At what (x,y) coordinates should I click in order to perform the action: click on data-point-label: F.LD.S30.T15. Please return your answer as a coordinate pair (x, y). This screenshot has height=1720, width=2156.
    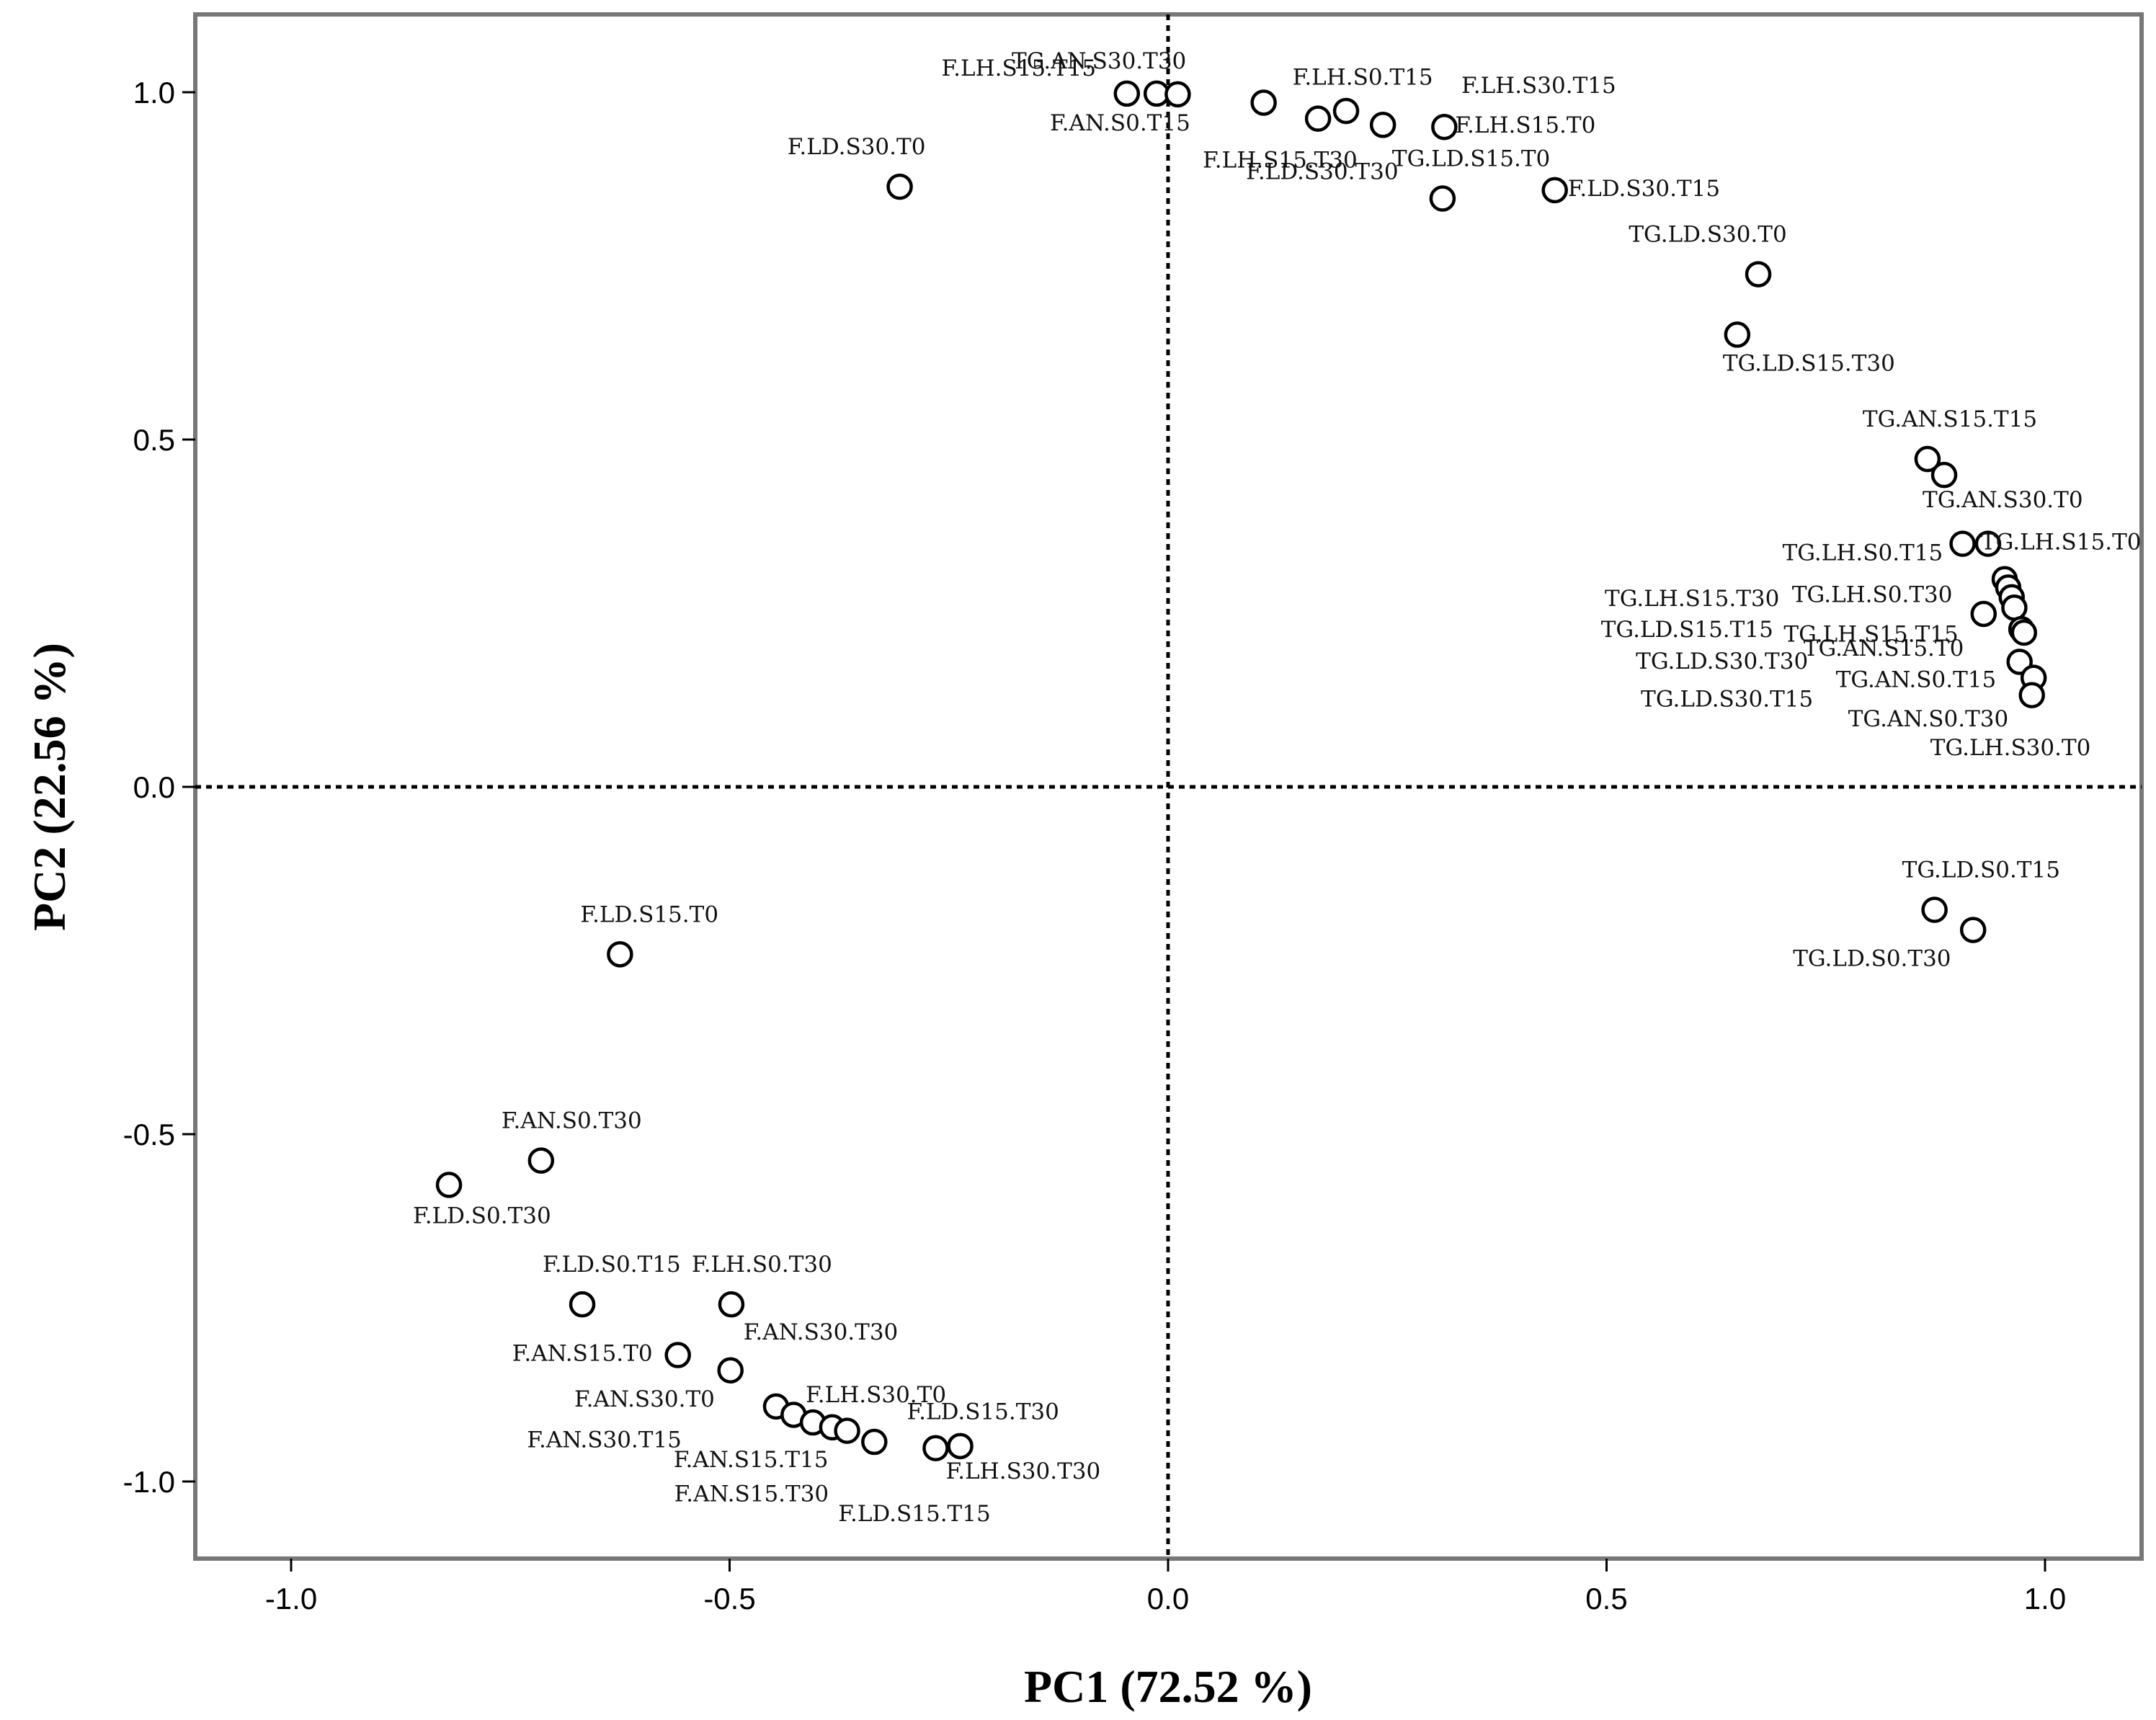
    Looking at the image, I should click on (1644, 189).